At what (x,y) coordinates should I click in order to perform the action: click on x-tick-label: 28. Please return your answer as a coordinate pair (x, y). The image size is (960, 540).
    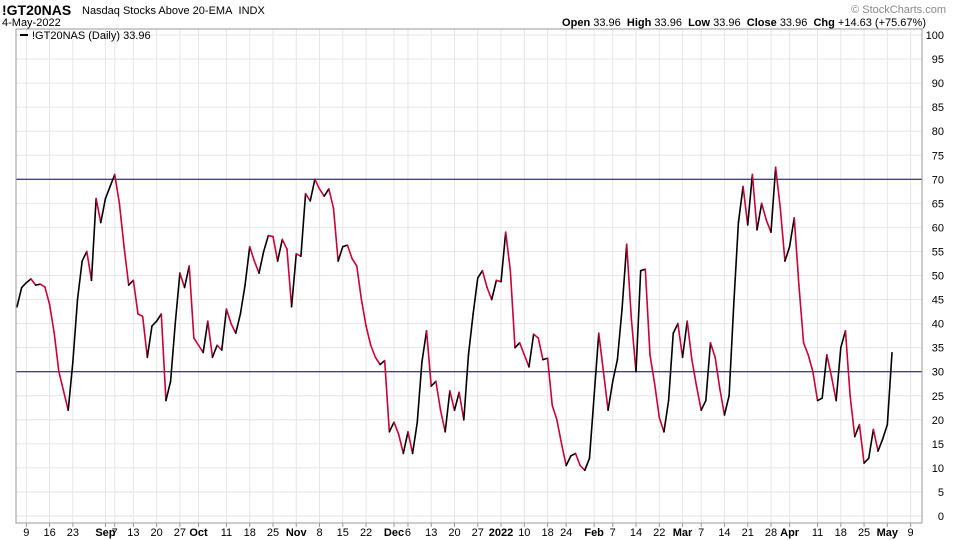
    Looking at the image, I should click on (771, 533).